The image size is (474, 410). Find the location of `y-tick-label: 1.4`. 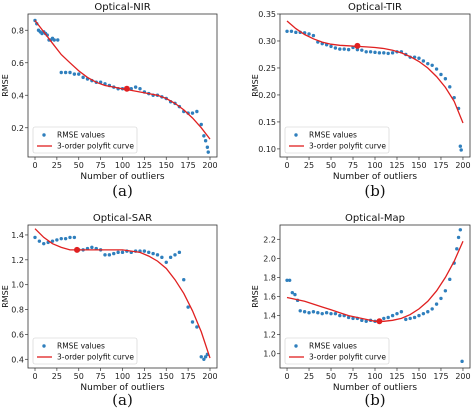

y-tick-label: 1.4 is located at coordinates (269, 316).